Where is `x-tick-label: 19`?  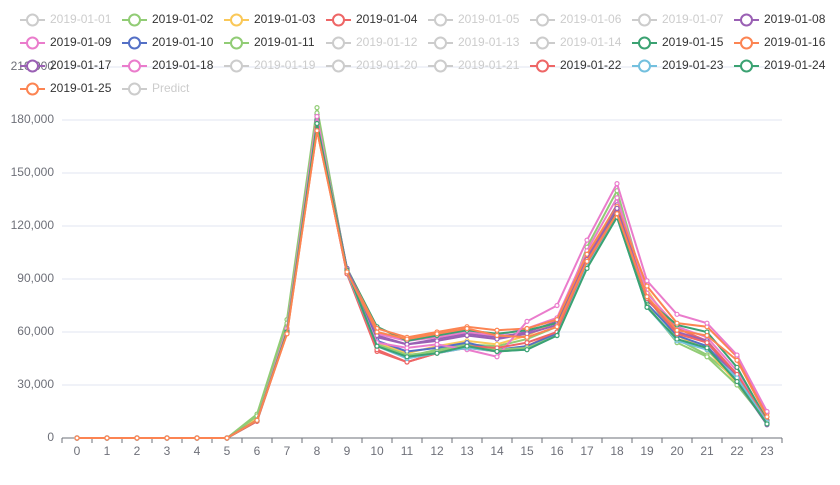 x-tick-label: 19 is located at coordinates (647, 451).